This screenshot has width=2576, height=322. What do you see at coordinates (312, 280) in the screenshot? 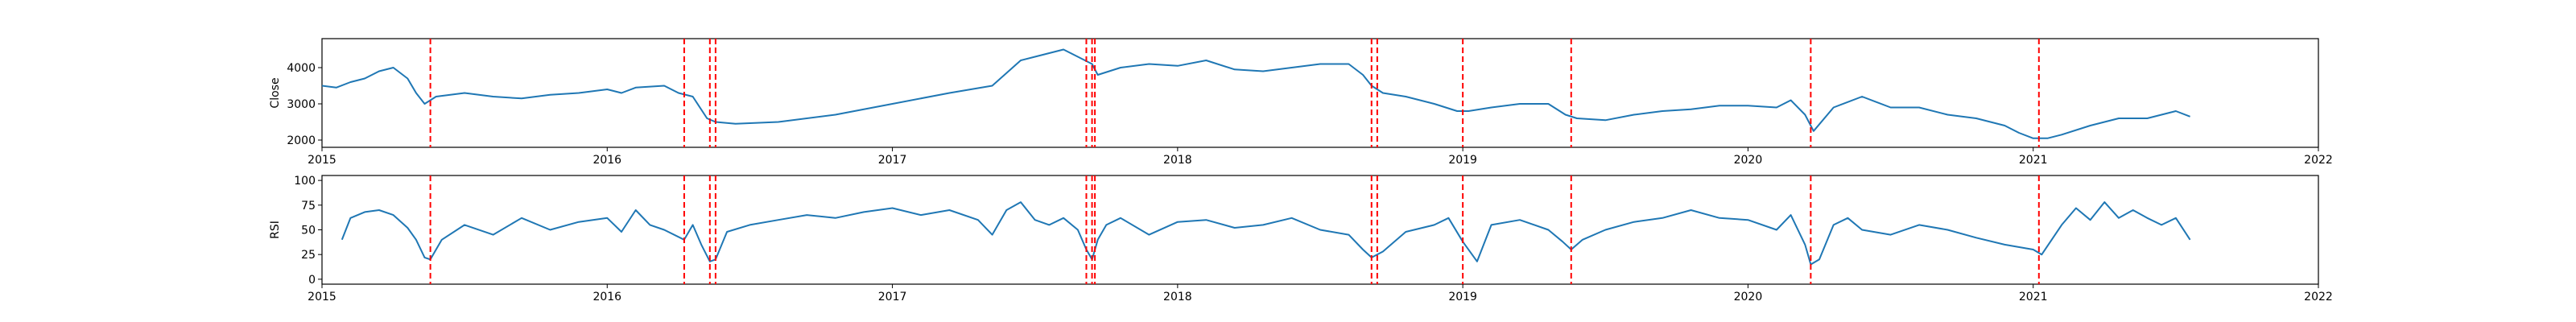
I see `y-tick-label: 0` at bounding box center [312, 280].